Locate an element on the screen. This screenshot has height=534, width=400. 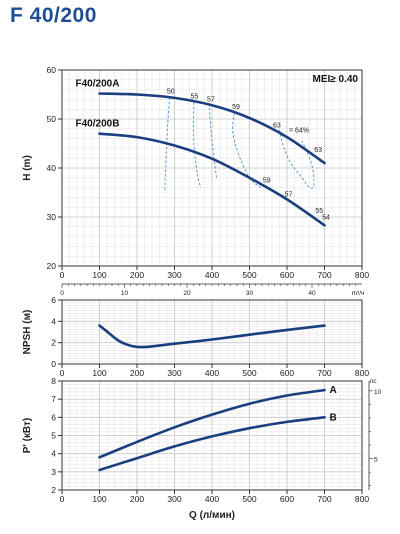
secondary-y-tick-label: 5 is located at coordinates (376, 460).